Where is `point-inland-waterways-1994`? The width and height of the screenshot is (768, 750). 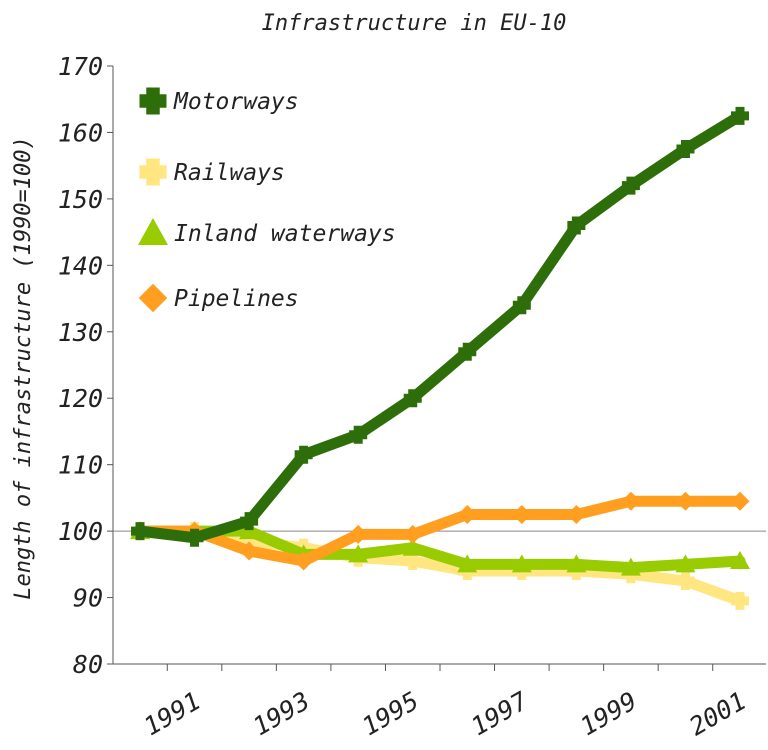 point-inland-waterways-1994 is located at coordinates (358, 553).